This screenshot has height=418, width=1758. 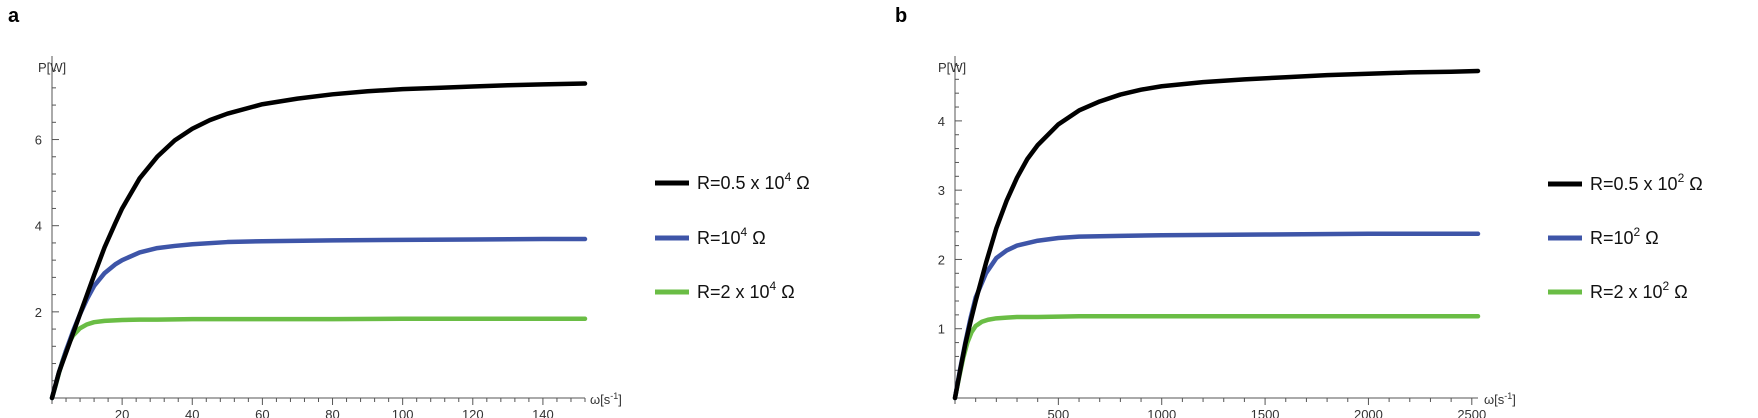 I want to click on x-tick-label: 2500, so click(x=1471, y=412).